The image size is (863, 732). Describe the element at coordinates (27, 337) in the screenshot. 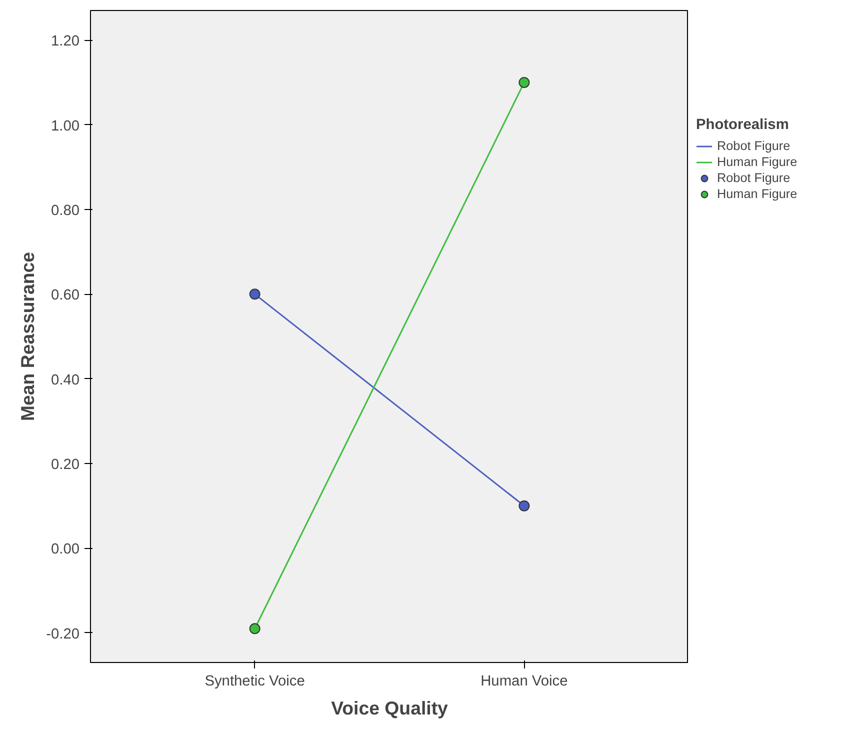

I see `y-axis-title: Mean Reassurance` at that location.